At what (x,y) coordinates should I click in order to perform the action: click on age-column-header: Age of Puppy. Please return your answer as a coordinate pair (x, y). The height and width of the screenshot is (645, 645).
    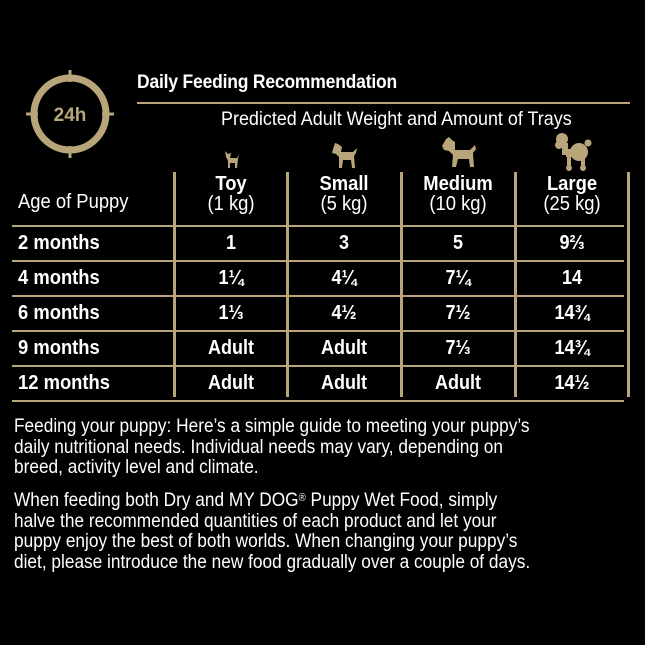
    Looking at the image, I should click on (73, 202).